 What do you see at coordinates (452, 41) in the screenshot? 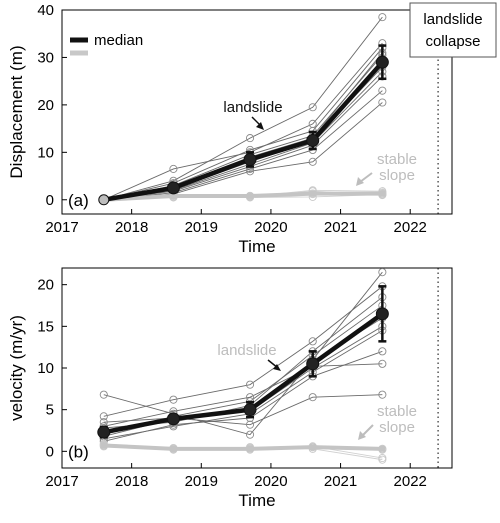
I see `collapse-text-2: collapse` at bounding box center [452, 41].